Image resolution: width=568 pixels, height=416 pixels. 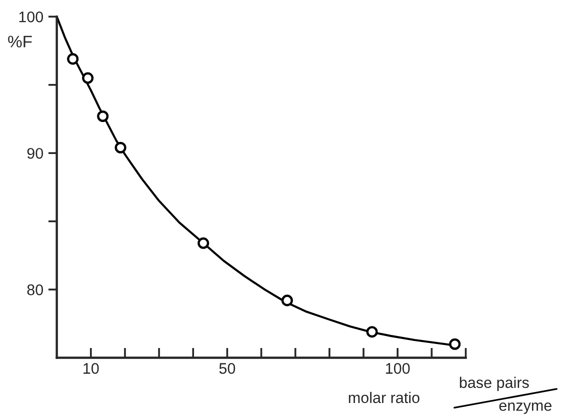 I want to click on y-axis-title: %F, so click(x=20, y=42).